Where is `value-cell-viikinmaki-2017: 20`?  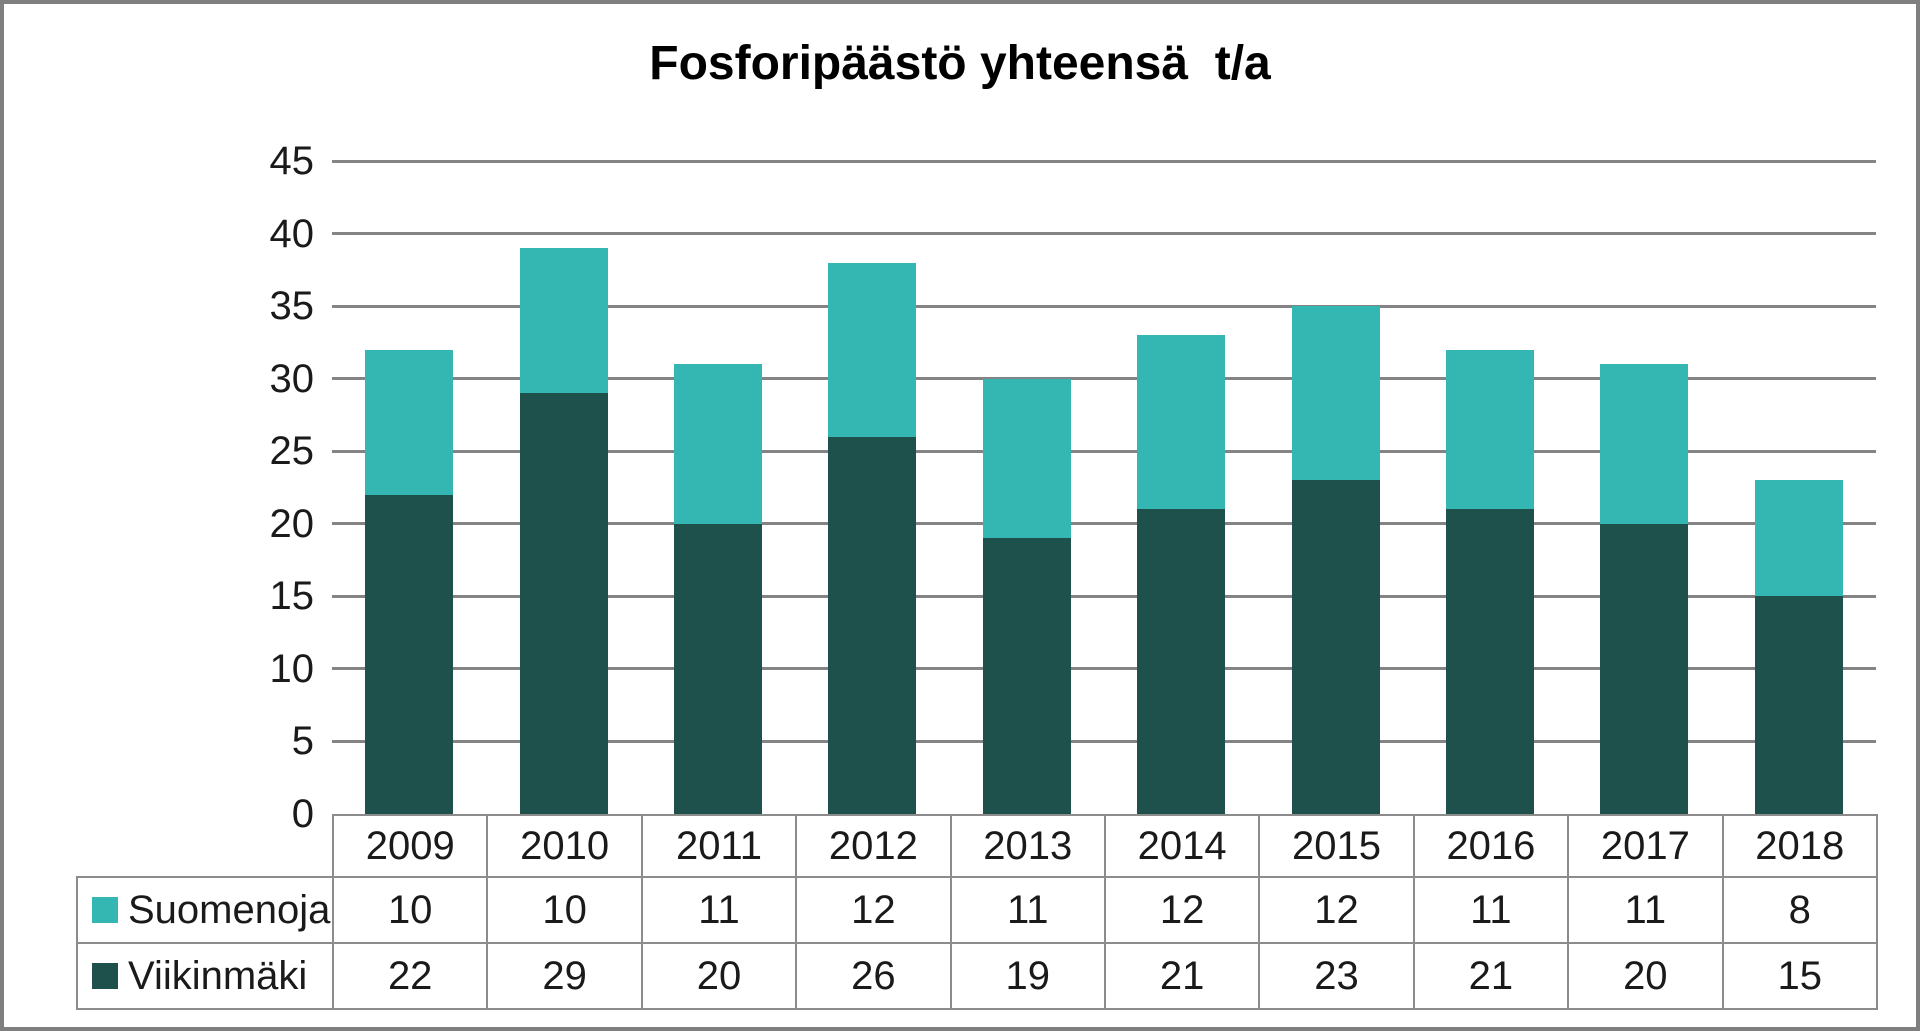 value-cell-viikinmaki-2017: 20 is located at coordinates (1645, 976).